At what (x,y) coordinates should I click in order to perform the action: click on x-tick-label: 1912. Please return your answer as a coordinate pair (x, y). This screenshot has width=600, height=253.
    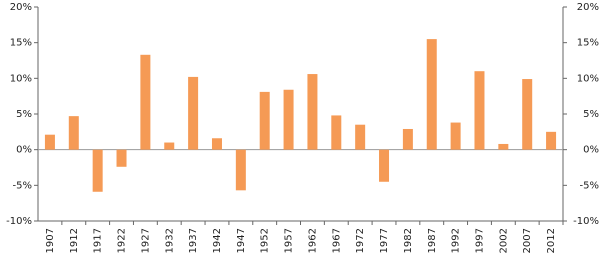
    Looking at the image, I should click on (74, 240).